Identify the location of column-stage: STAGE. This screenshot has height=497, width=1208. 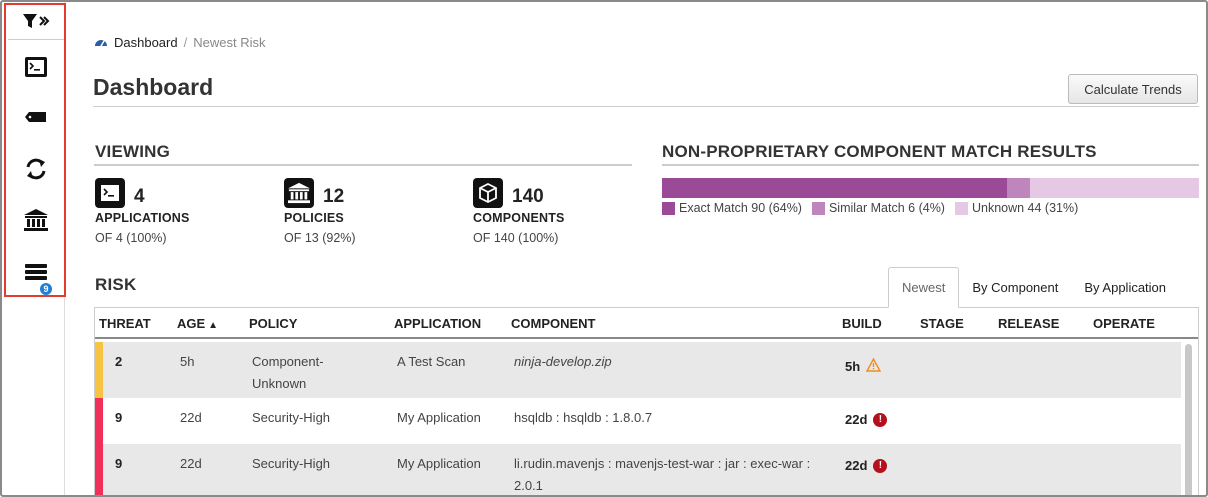
(942, 323).